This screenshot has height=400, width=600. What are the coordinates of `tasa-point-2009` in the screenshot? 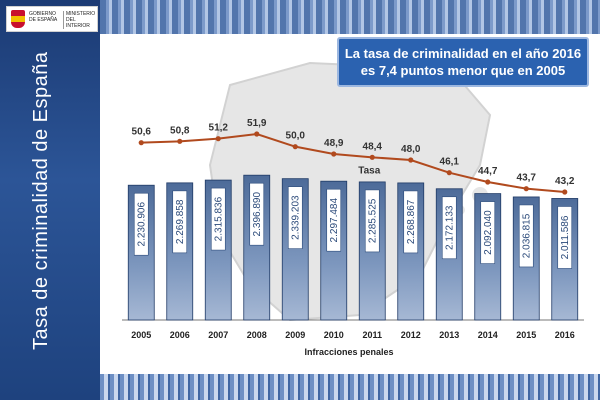 It's located at (295, 147).